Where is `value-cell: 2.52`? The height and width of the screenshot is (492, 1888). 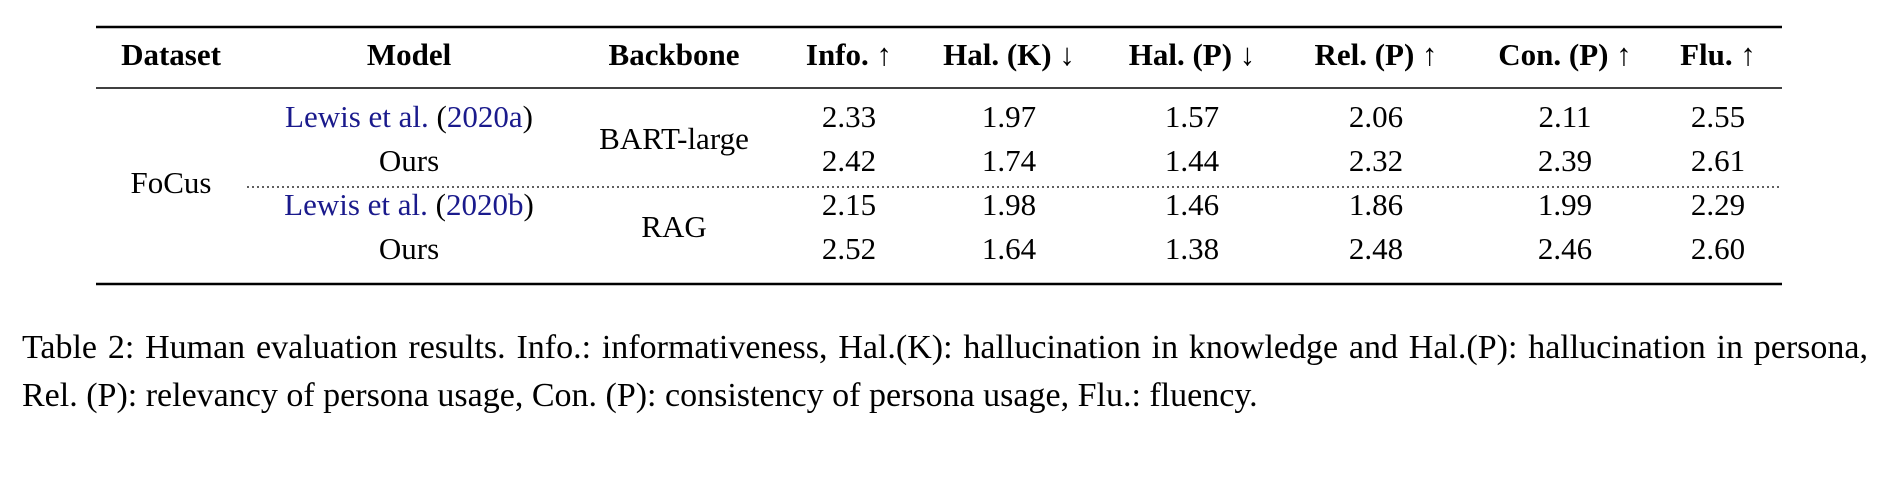 value-cell: 2.52 is located at coordinates (849, 248).